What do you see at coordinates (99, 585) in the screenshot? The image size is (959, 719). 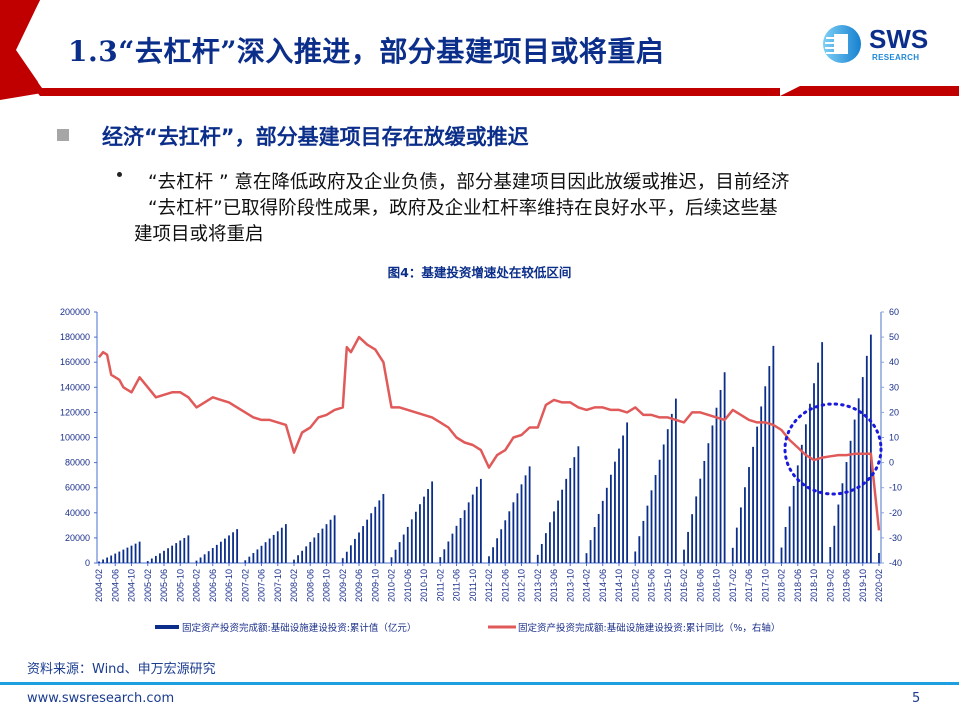 I see `svg-text: 2004-02` at bounding box center [99, 585].